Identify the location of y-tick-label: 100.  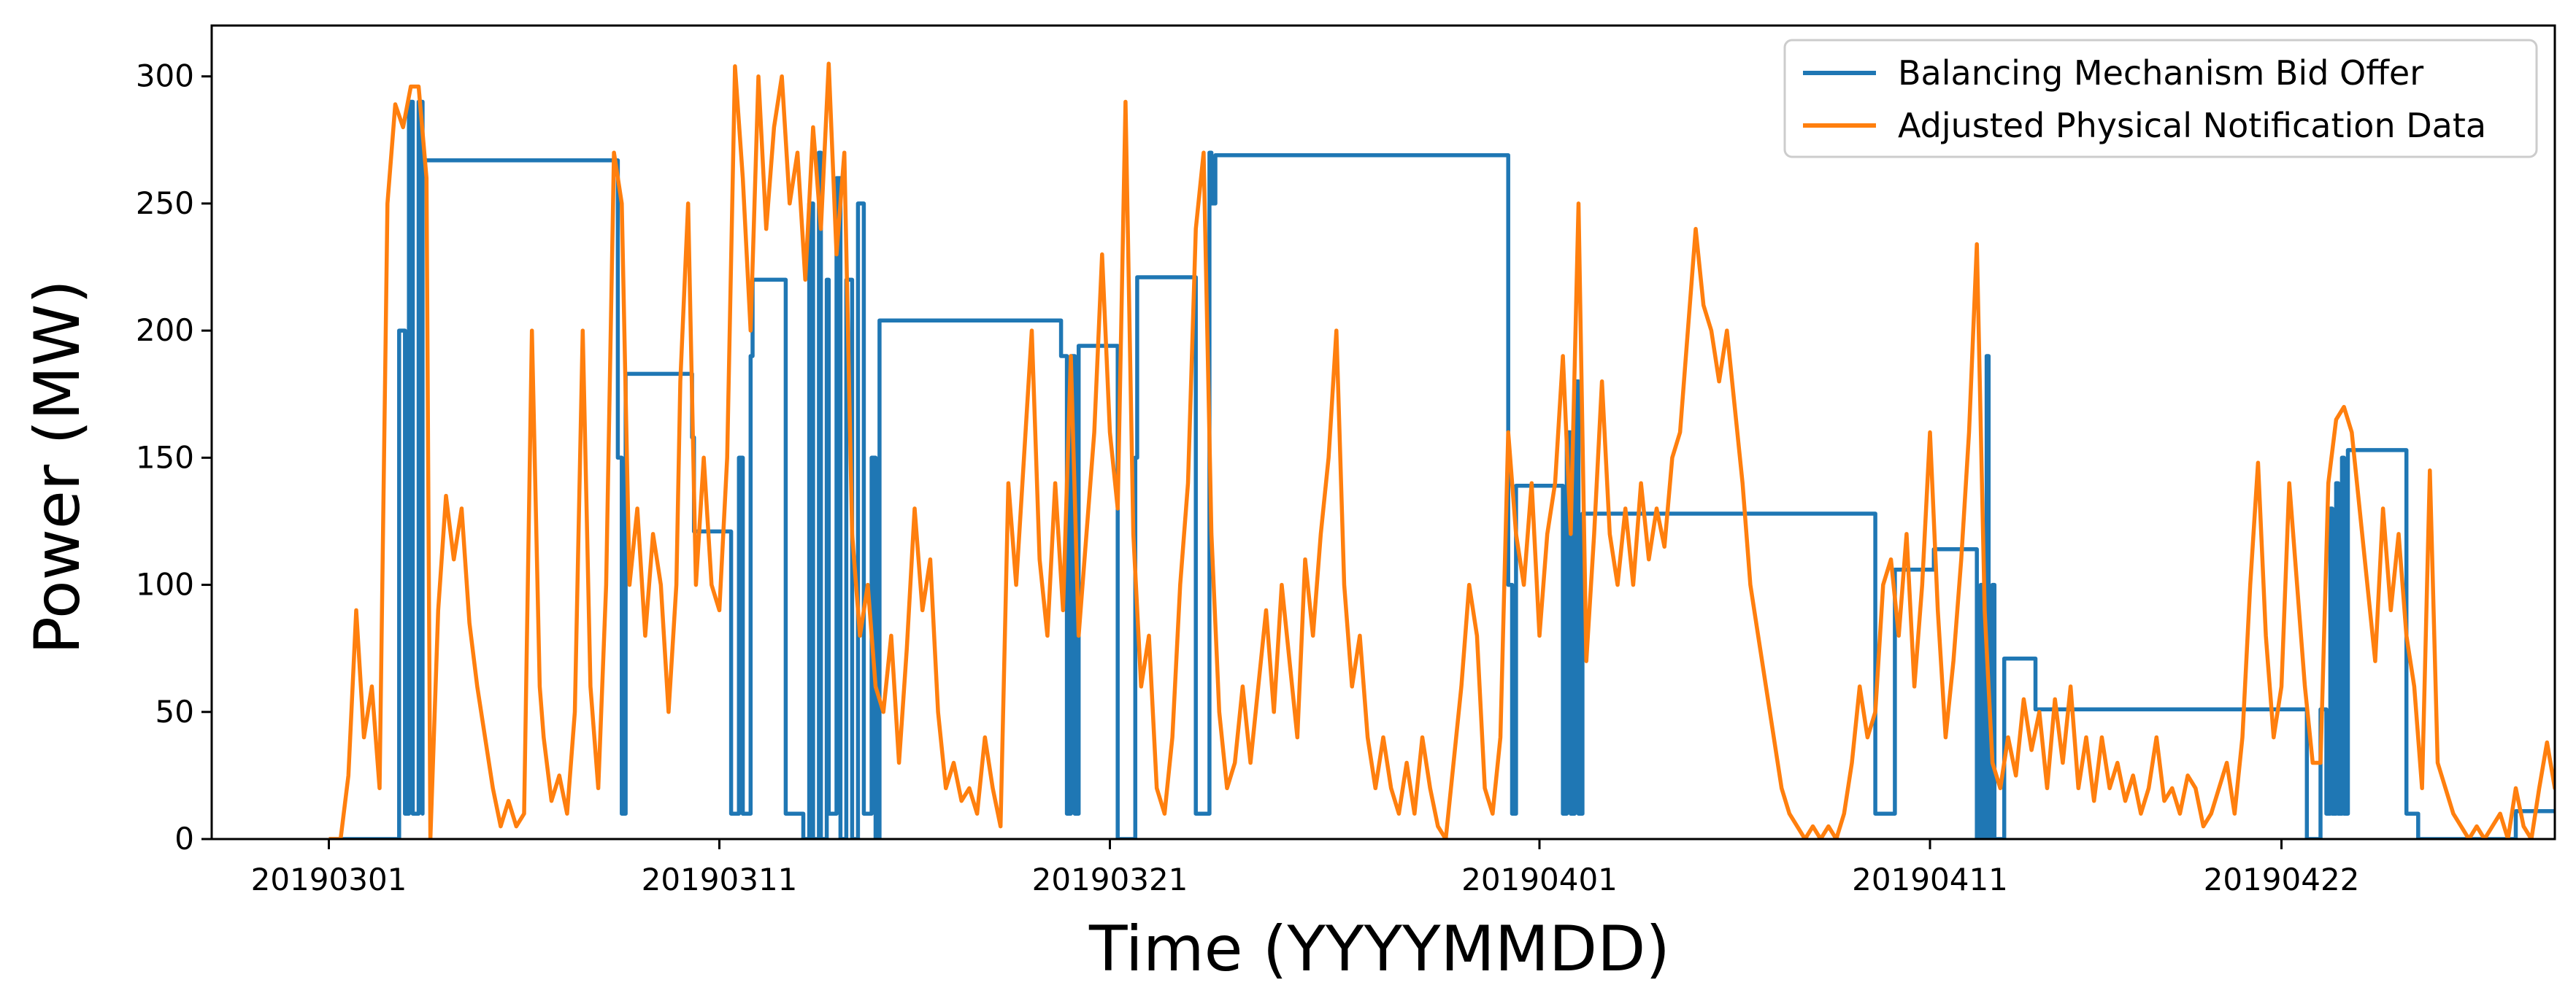
(165, 585).